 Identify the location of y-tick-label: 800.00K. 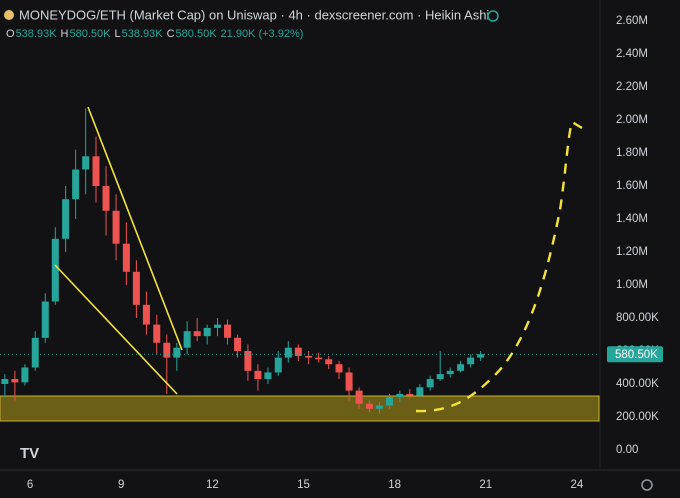
(637, 318).